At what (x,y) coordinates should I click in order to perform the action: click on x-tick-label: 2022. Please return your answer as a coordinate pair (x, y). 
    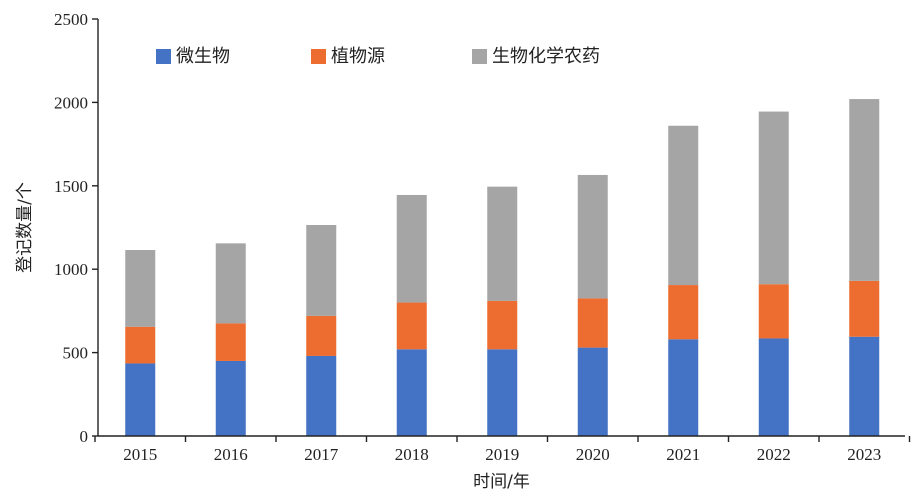
    Looking at the image, I should click on (774, 454).